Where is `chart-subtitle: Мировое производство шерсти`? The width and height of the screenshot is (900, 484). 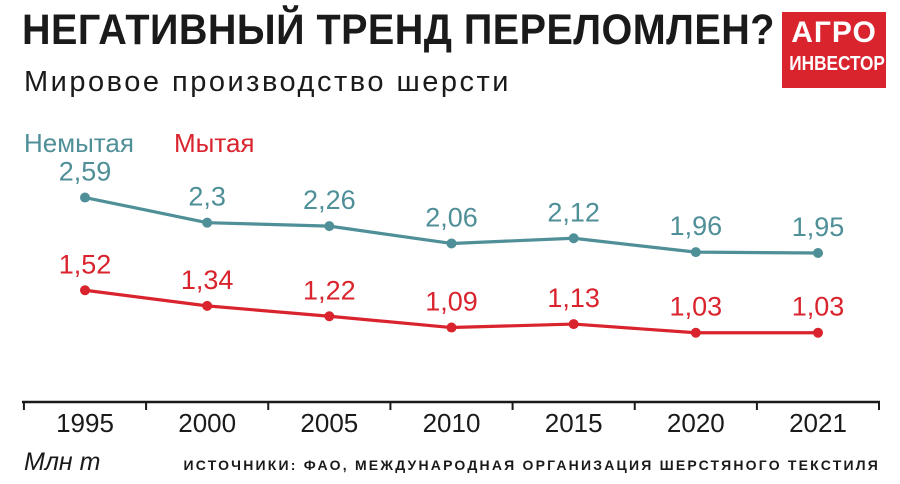 chart-subtitle: Мировое производство шерсти is located at coordinates (268, 82).